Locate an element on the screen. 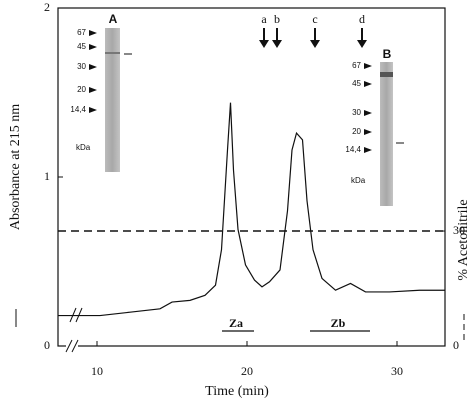  gel-label: B is located at coordinates (387, 54).